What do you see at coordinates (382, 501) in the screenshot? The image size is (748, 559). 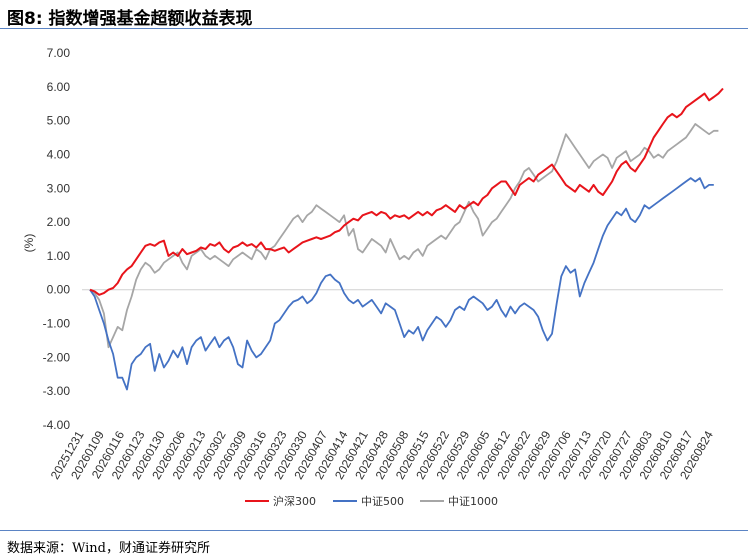 I see `legend-label: 中证500` at bounding box center [382, 501].